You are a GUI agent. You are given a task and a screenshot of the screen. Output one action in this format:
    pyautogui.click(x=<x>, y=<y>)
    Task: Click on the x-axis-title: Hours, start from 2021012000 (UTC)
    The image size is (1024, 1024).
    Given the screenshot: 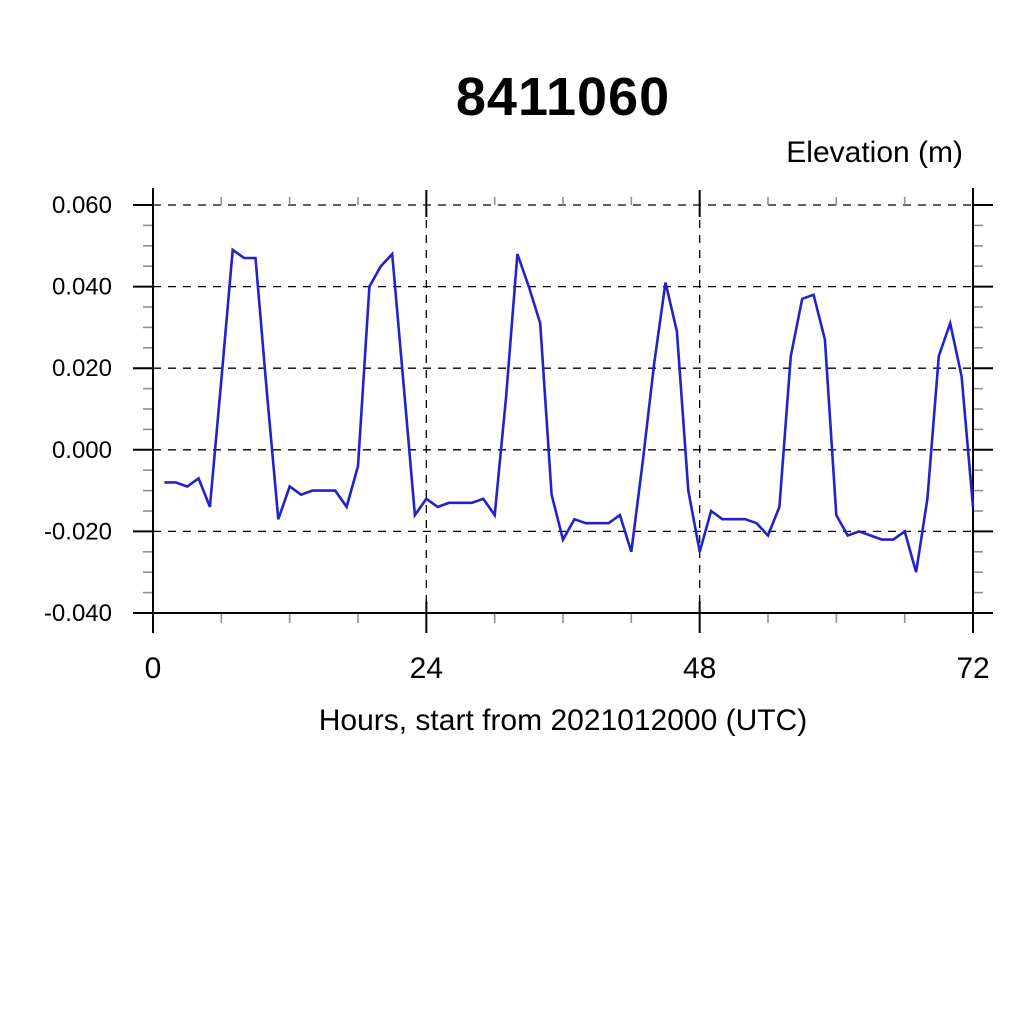 What is the action you would take?
    pyautogui.click(x=563, y=720)
    